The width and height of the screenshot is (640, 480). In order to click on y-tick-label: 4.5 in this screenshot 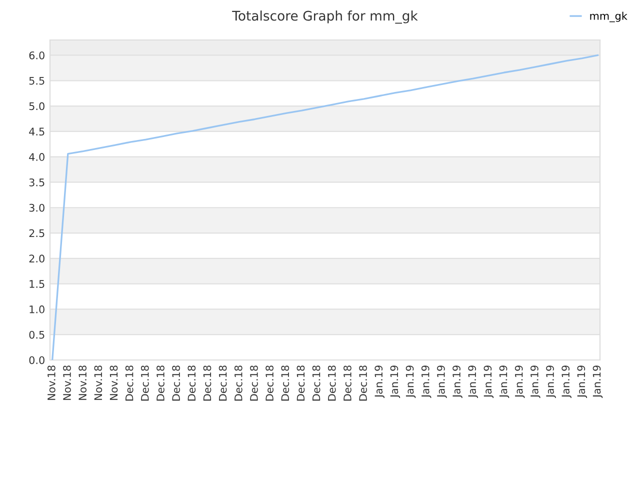, I will do `click(36, 132)`.